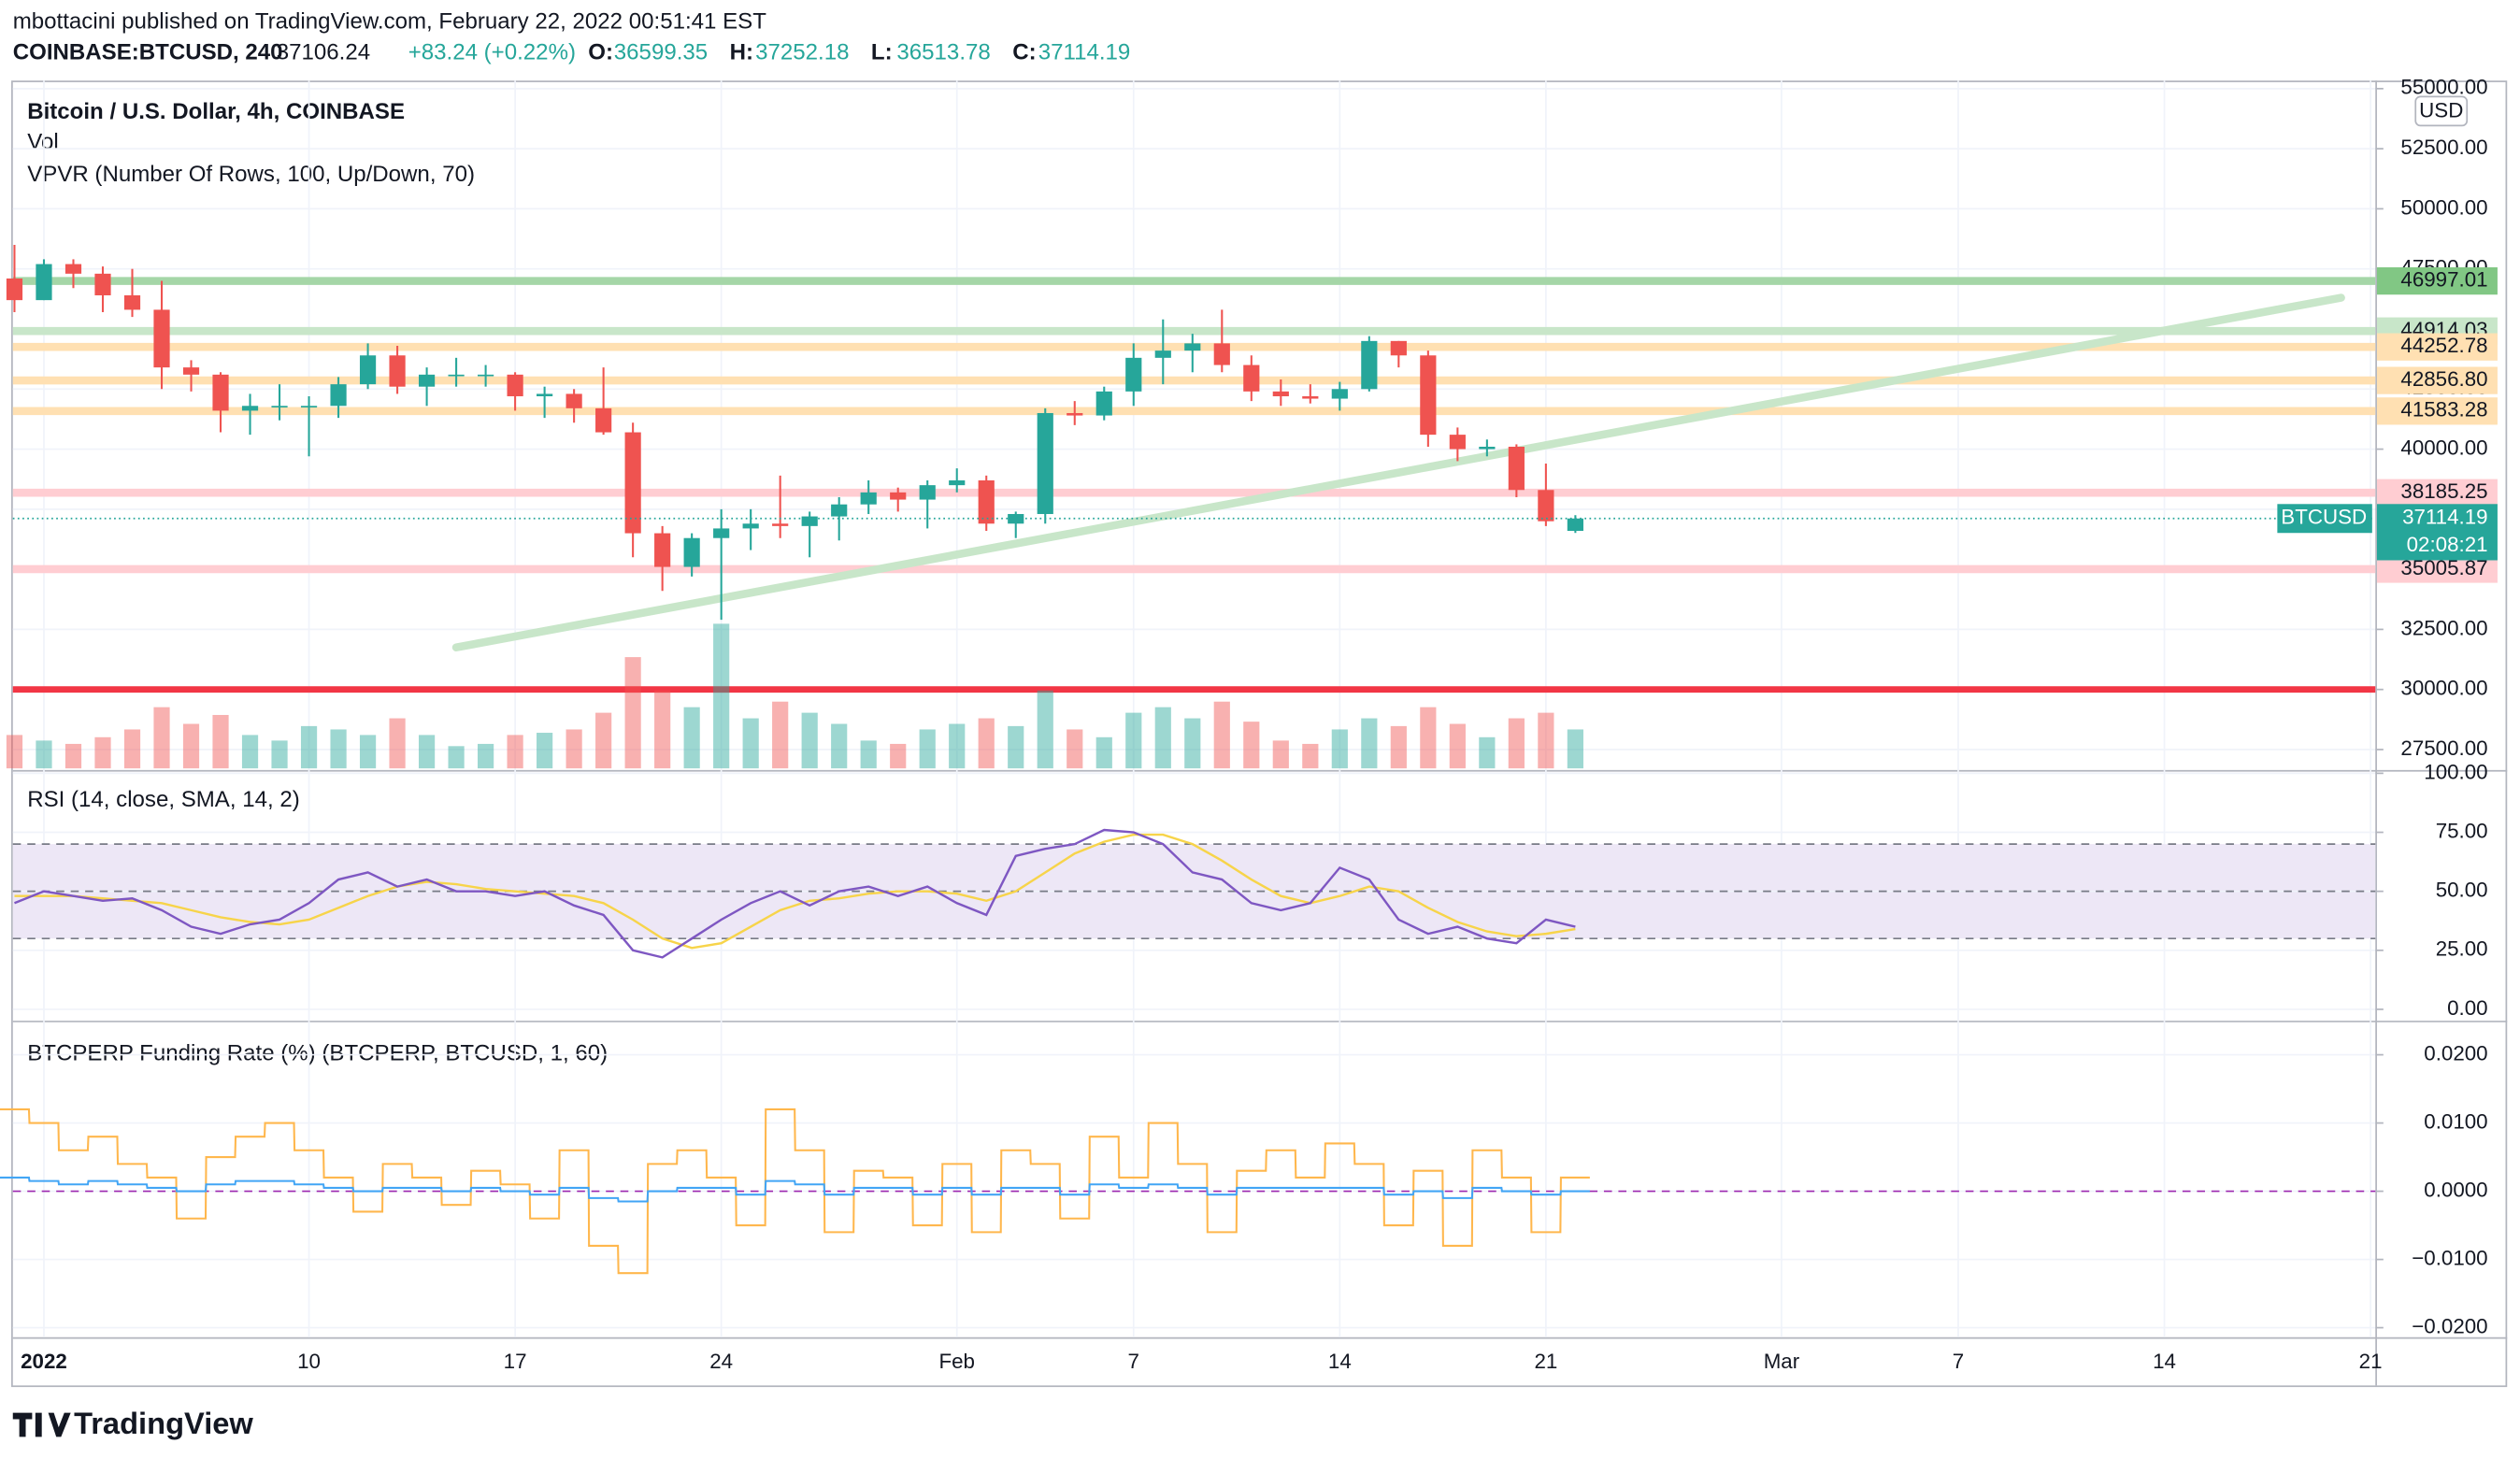  I want to click on y-tick-label: 100.00, so click(2455, 771).